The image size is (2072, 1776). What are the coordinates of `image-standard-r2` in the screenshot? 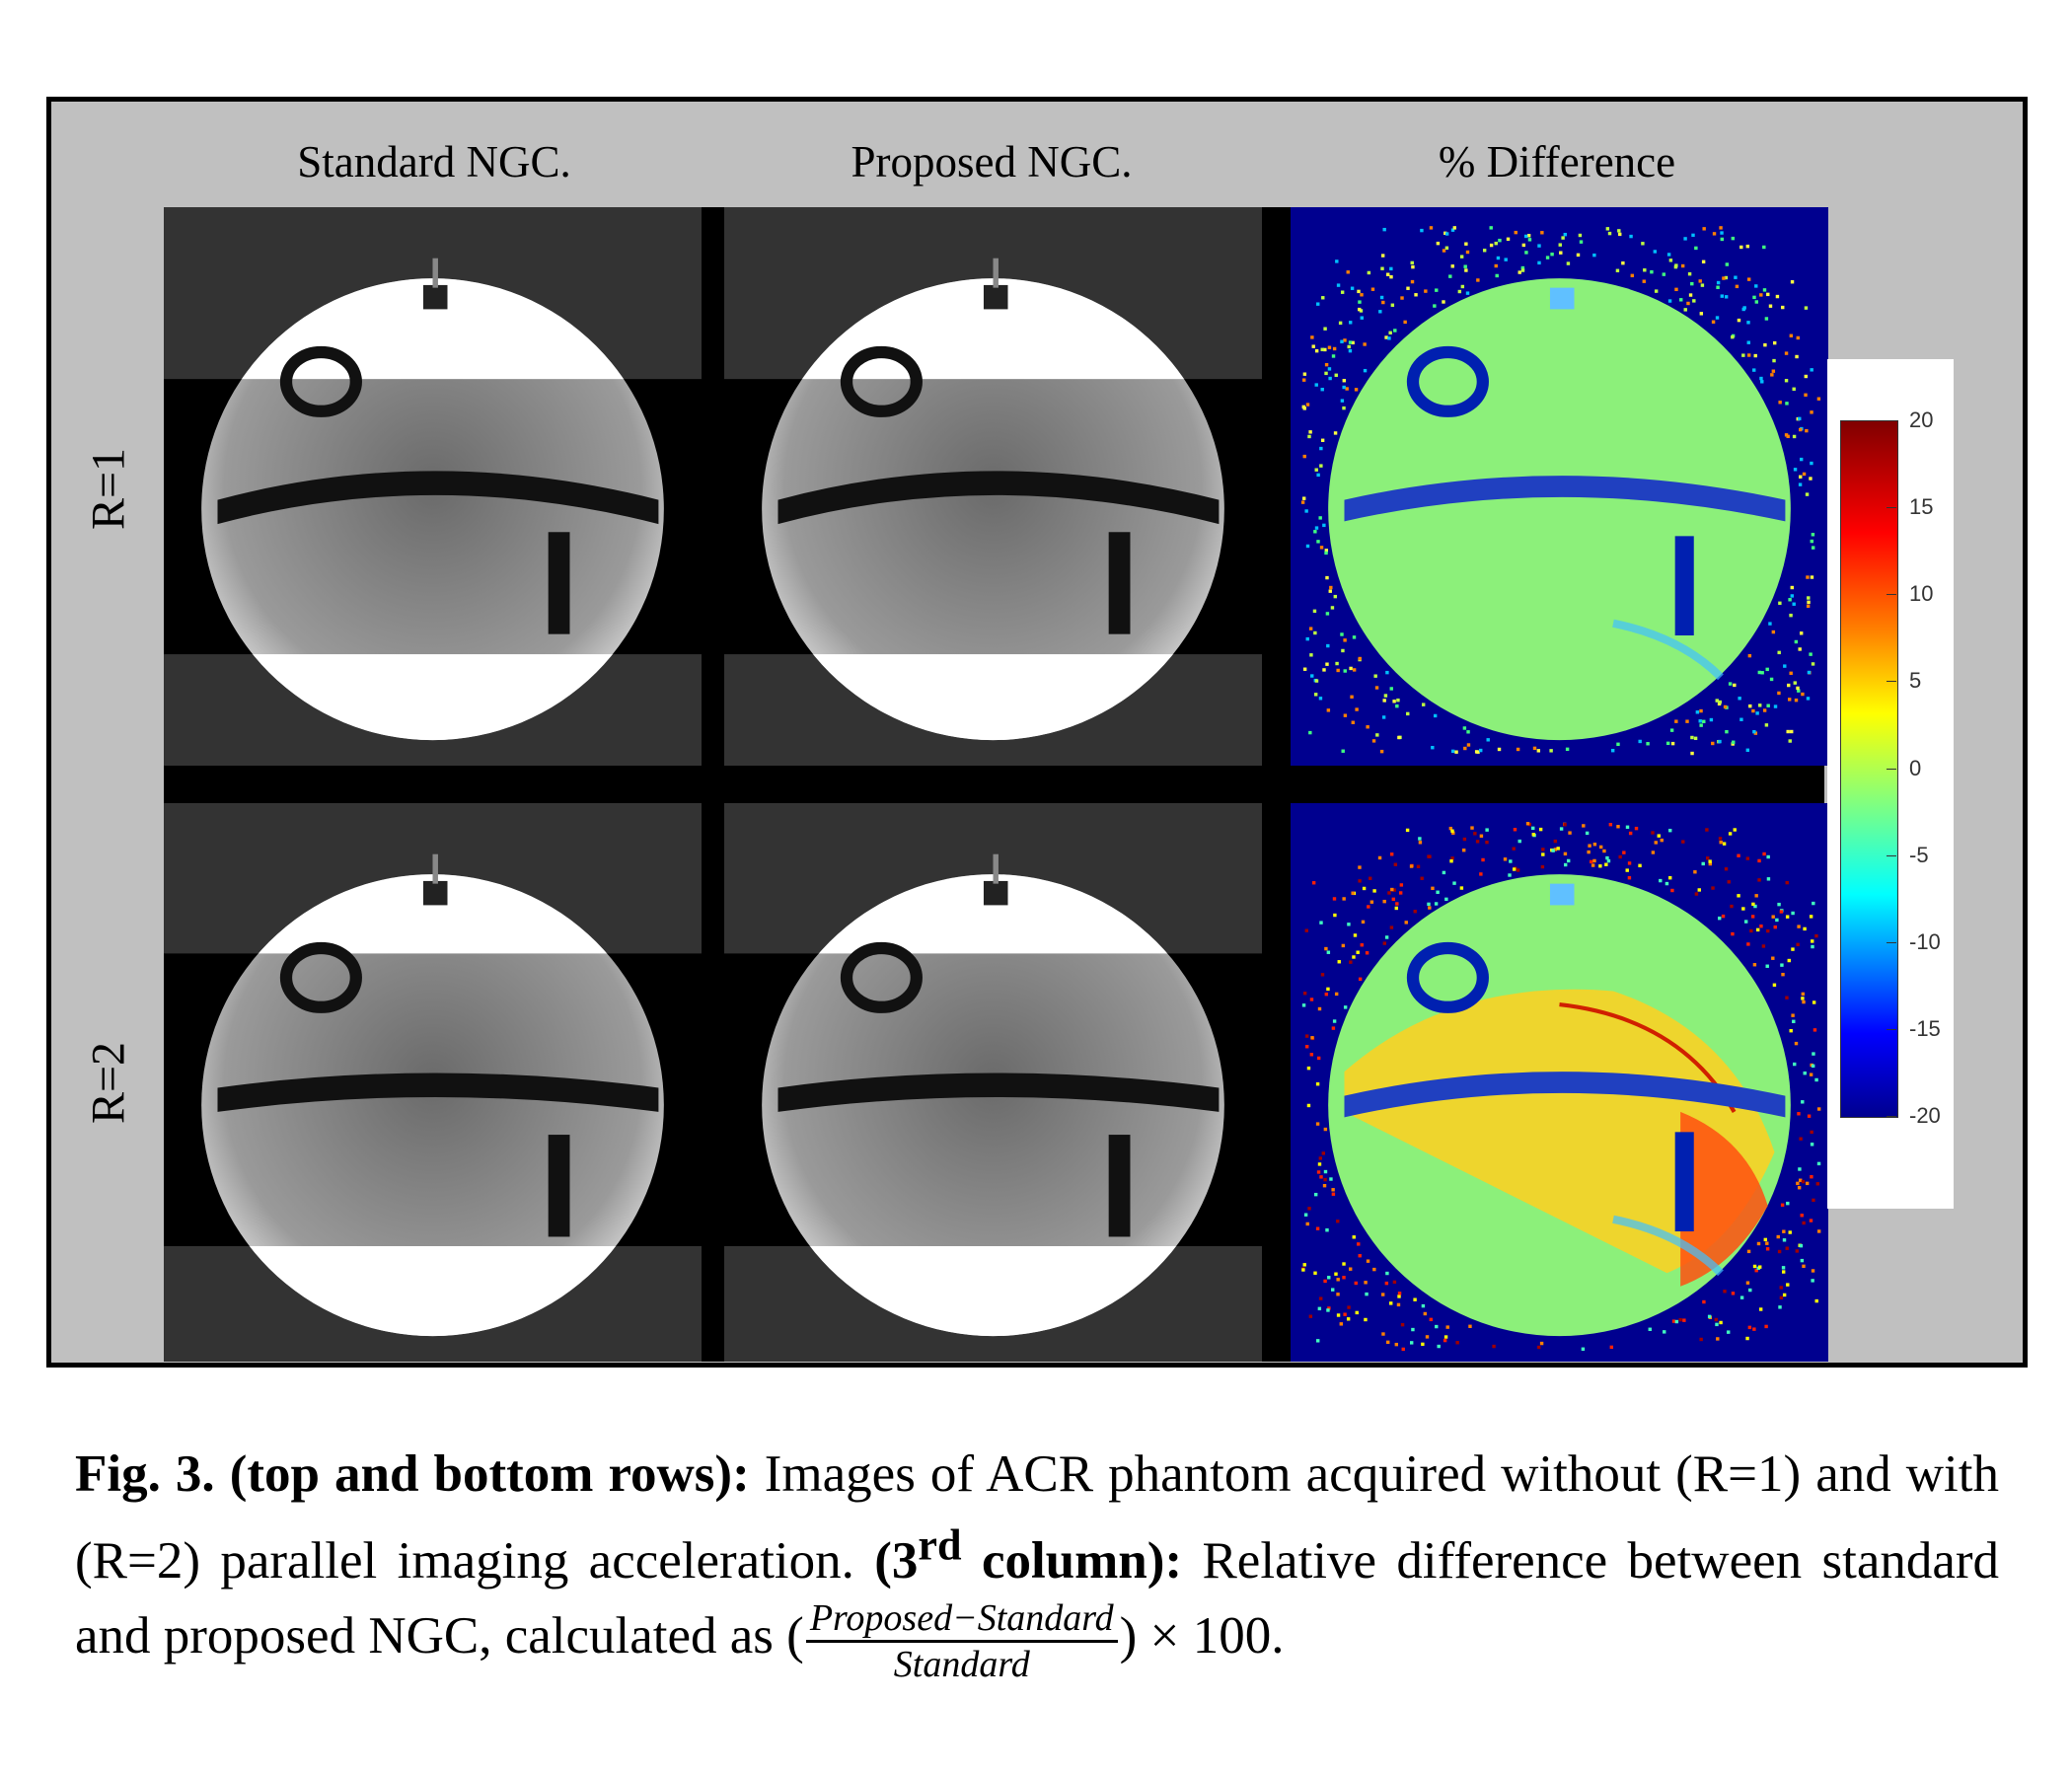 It's located at (433, 1083).